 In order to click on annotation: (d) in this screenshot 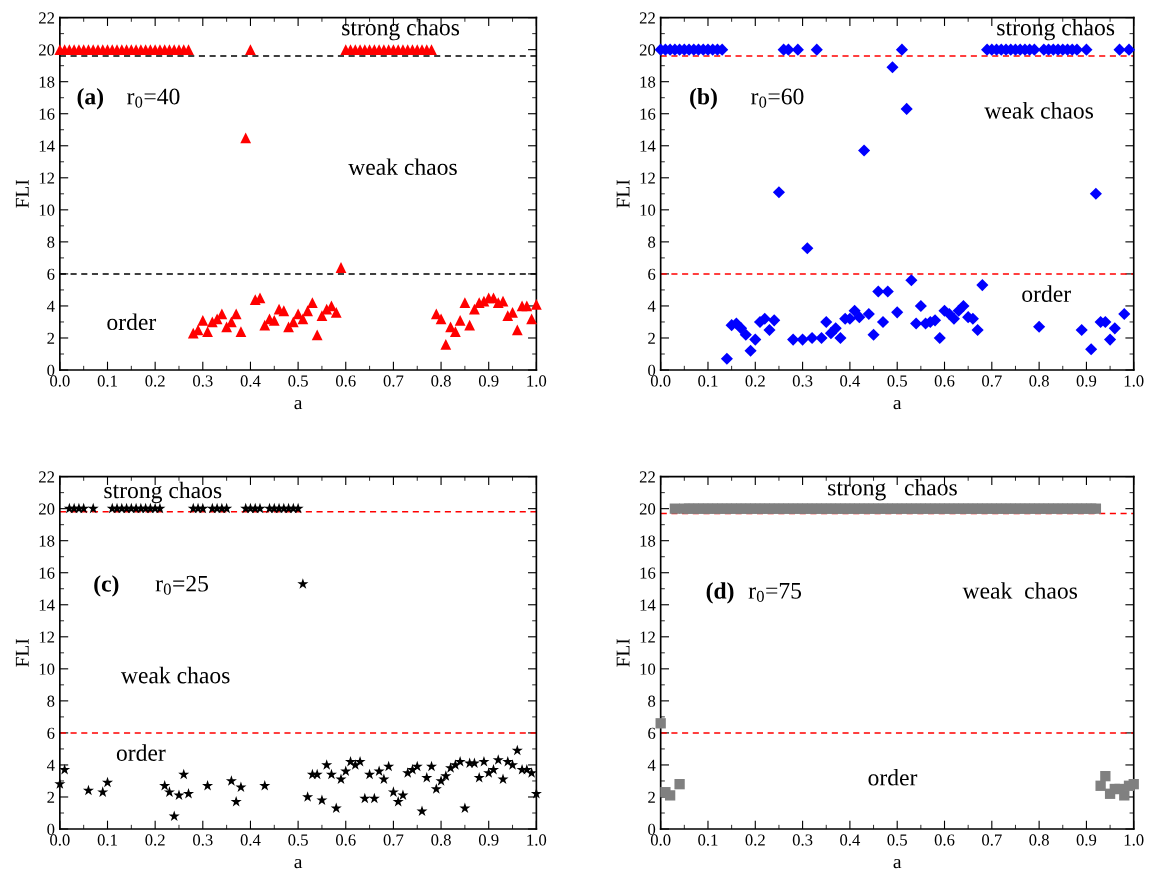, I will do `click(720, 593)`.